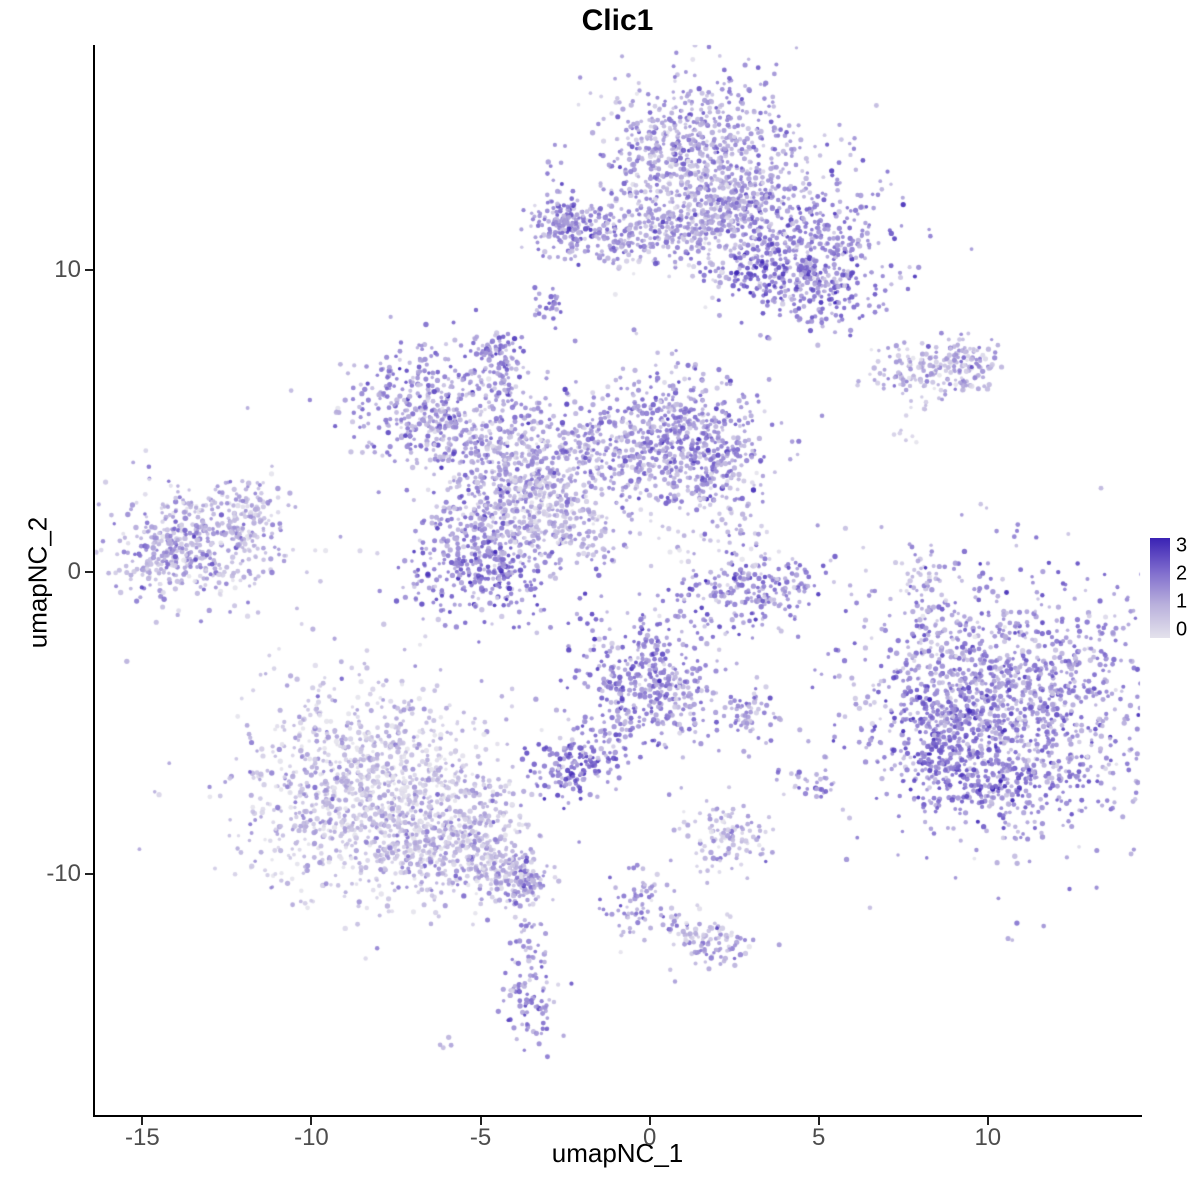  Describe the element at coordinates (819, 1137) in the screenshot. I see `x-tick-label: 5` at that location.